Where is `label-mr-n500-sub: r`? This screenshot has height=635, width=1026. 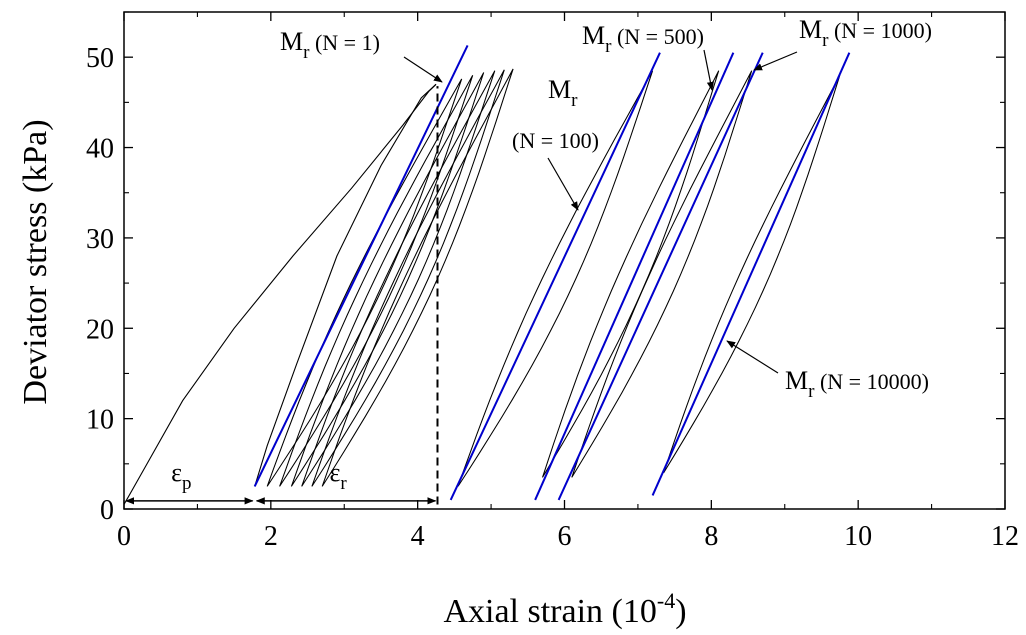 label-mr-n500-sub: r is located at coordinates (608, 46).